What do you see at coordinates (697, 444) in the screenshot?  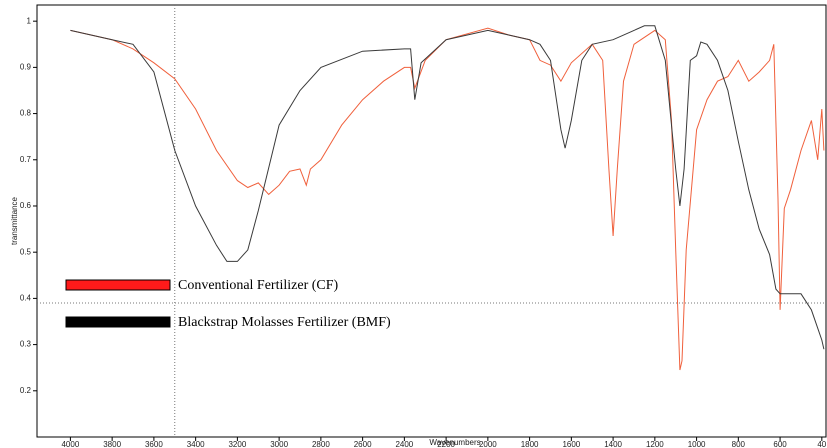 I see `x-tick-label: 1000` at bounding box center [697, 444].